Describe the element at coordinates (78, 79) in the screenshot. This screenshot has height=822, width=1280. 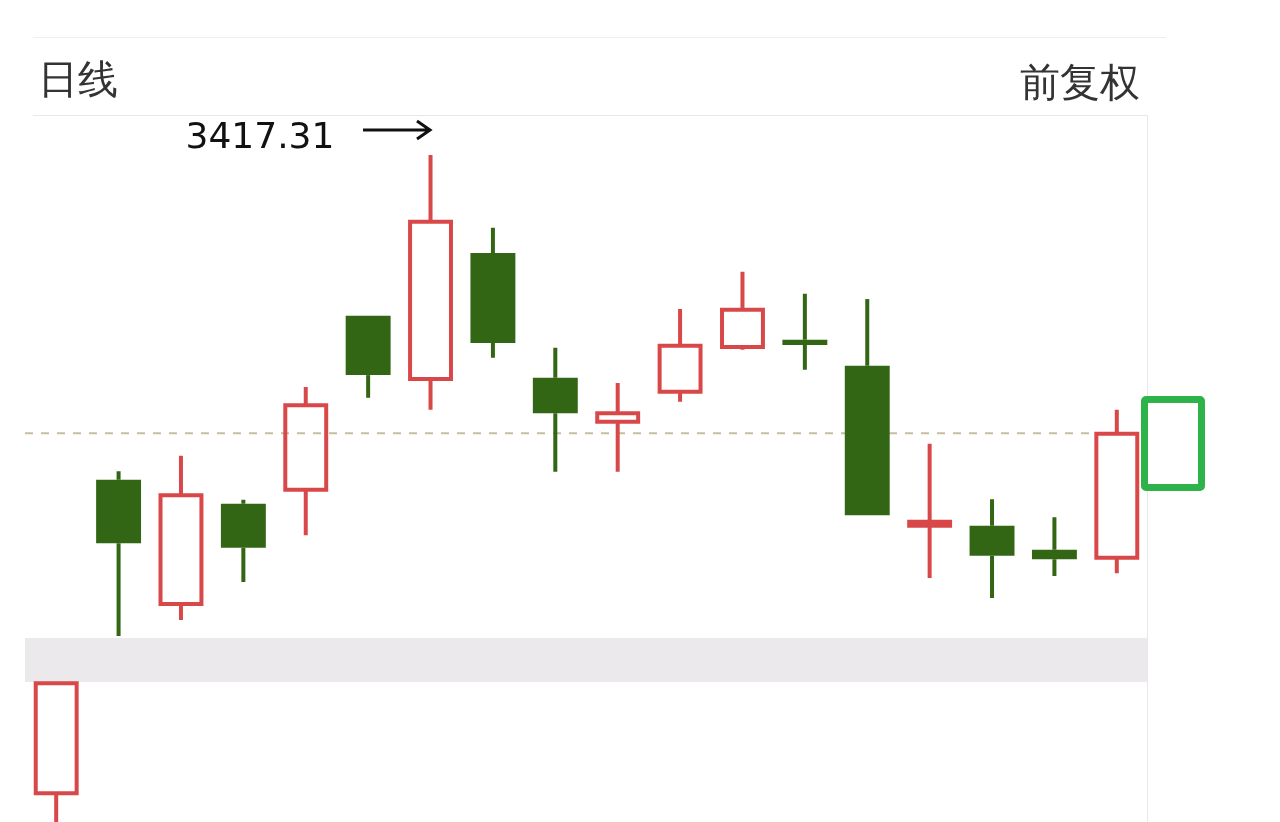
I see `chart-title: 日线` at that location.